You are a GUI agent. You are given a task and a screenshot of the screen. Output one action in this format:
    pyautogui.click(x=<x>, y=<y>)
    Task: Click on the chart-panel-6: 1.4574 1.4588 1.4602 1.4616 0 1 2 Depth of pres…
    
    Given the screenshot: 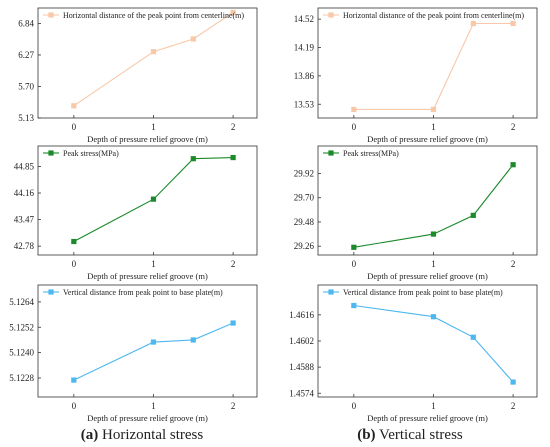 What is the action you would take?
    pyautogui.click(x=413, y=353)
    